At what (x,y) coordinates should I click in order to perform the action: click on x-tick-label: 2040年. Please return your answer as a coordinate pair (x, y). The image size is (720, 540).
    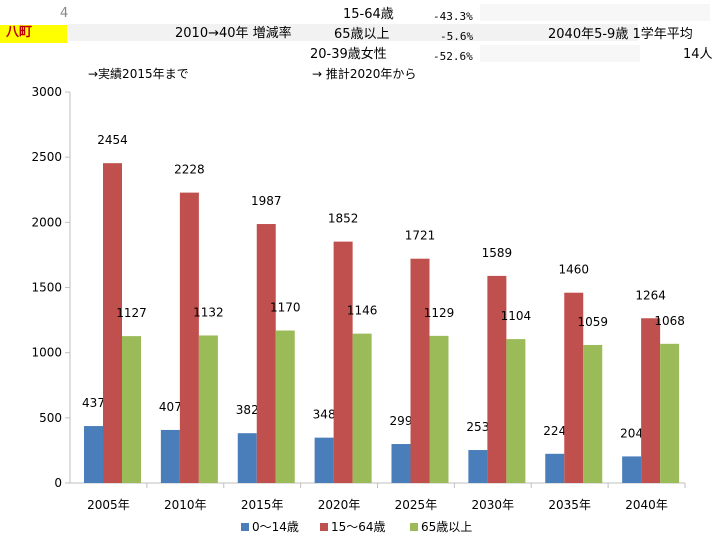
    Looking at the image, I should click on (646, 505).